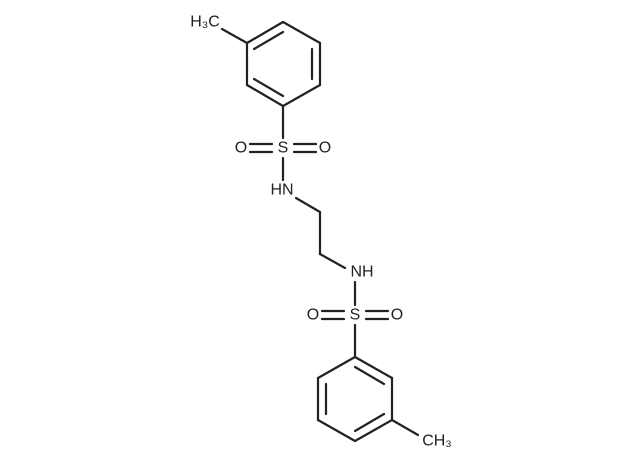 This screenshot has width=640, height=470. I want to click on atom-label: H₃C, so click(205, 22).